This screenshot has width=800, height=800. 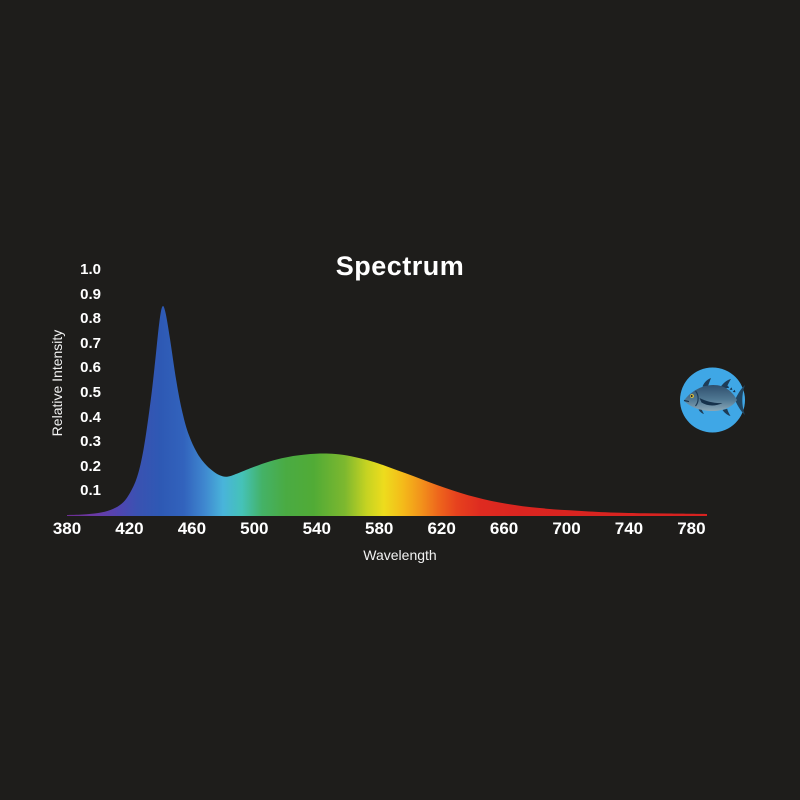 I want to click on x-tick-label: 620, so click(x=441, y=528).